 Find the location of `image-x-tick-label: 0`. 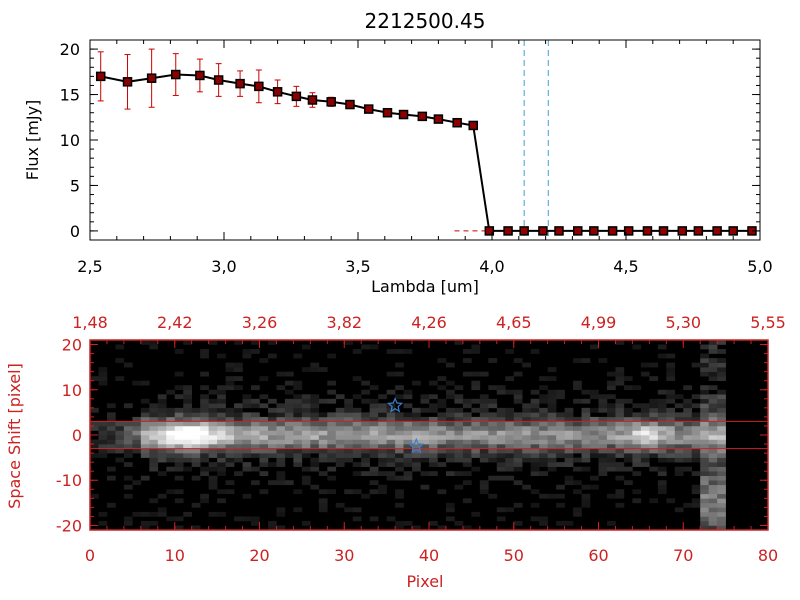

image-x-tick-label: 0 is located at coordinates (90, 555).